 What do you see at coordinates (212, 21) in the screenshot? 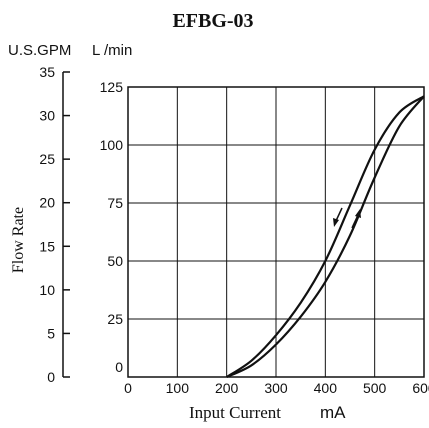
I see `chart-title: EFBG-03` at bounding box center [212, 21].